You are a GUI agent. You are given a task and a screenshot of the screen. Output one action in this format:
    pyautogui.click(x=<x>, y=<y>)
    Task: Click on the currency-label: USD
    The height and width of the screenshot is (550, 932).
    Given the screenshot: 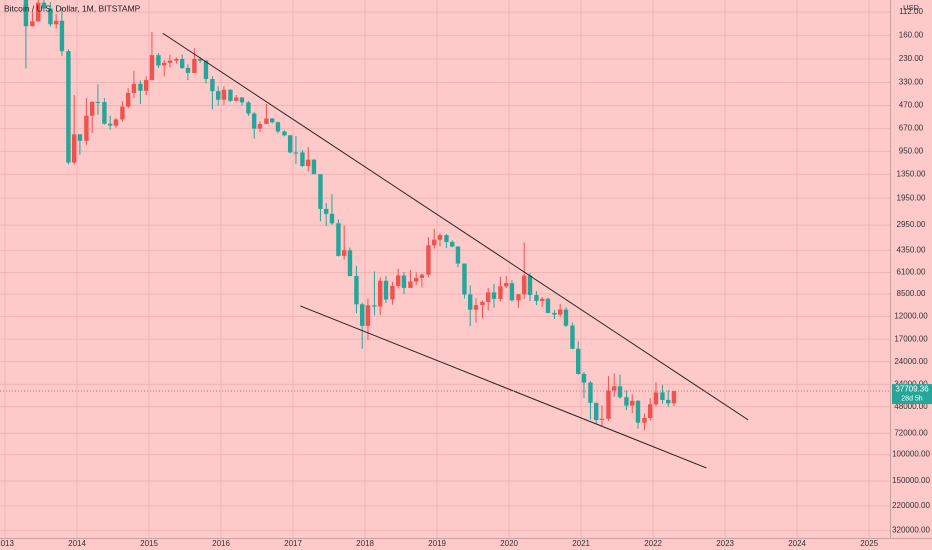 What is the action you would take?
    pyautogui.click(x=911, y=7)
    